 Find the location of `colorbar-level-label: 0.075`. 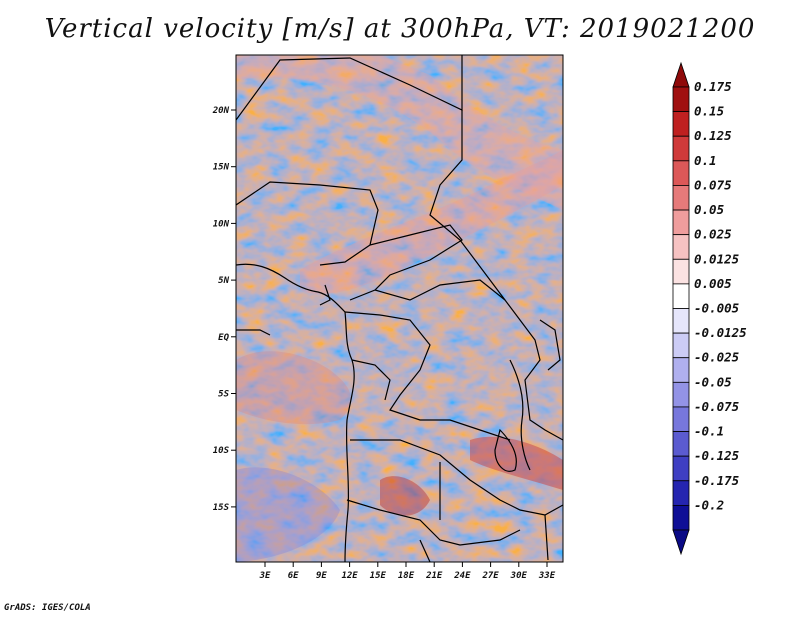

colorbar-level-label: 0.075 is located at coordinates (713, 184).